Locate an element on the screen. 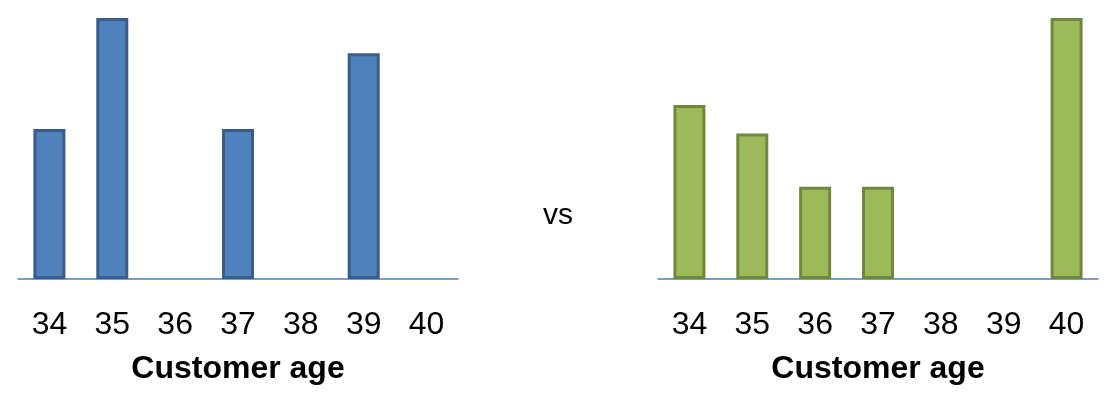  text: vs is located at coordinates (558, 213).